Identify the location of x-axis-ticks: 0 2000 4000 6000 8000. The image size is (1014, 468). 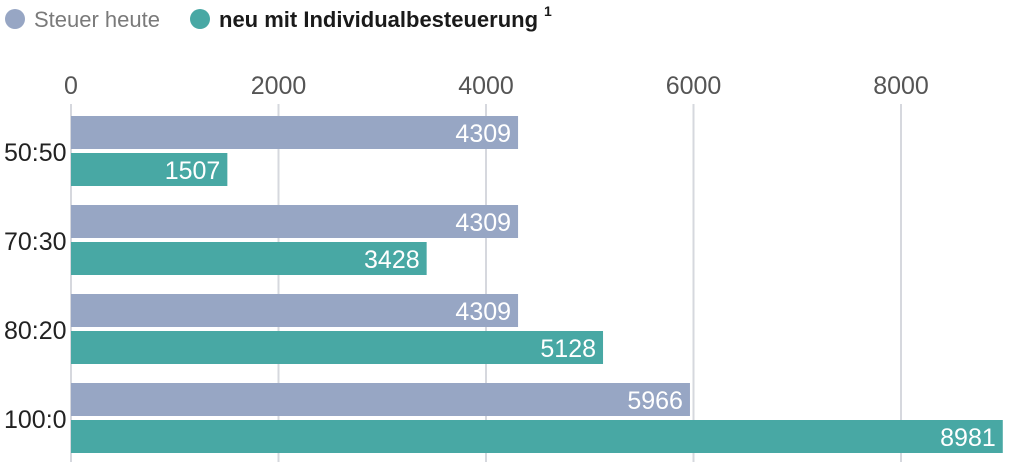
(496, 86).